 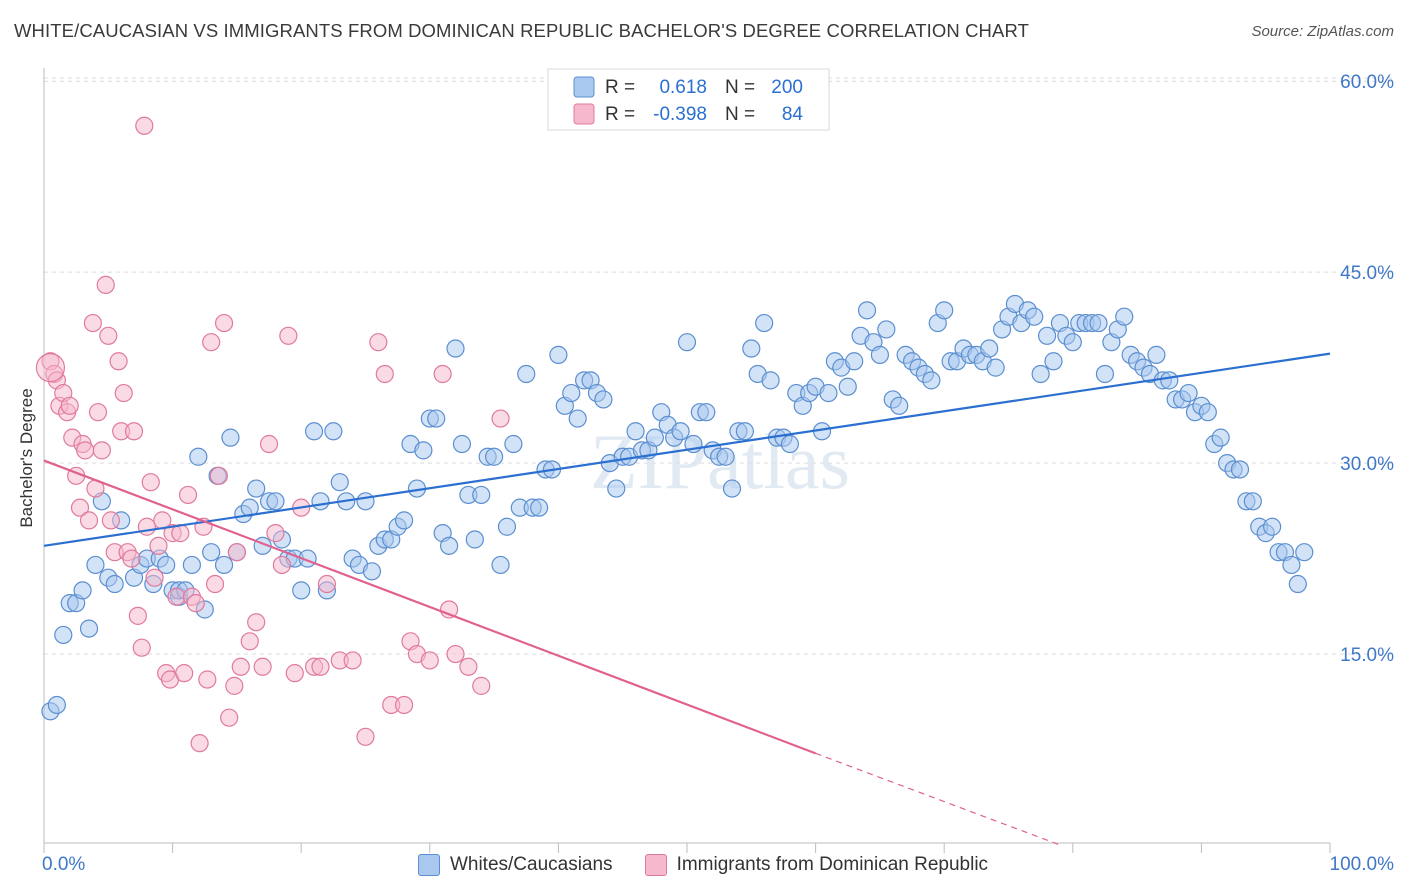 I want to click on y-tick-label-0: 15.0%, so click(x=1367, y=655).